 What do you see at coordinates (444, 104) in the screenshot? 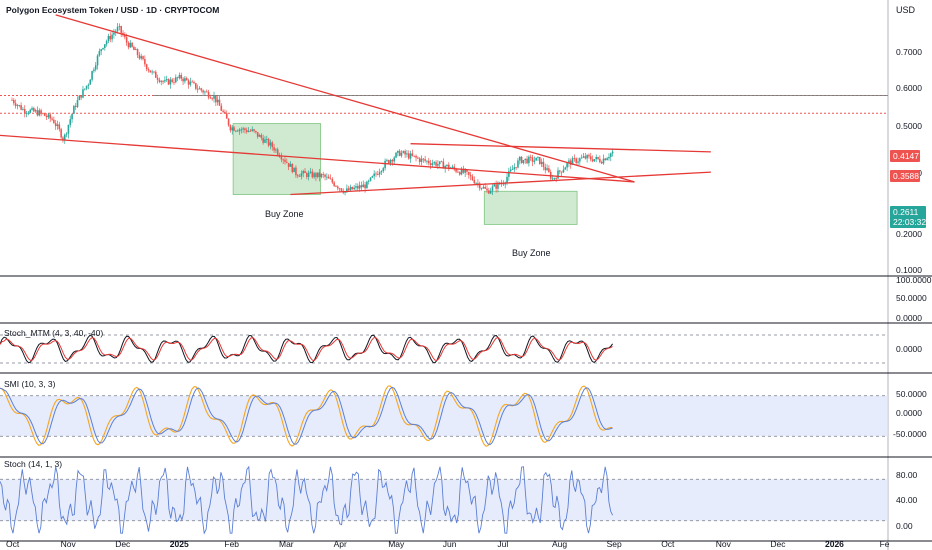
I see `horizontal-levels` at bounding box center [444, 104].